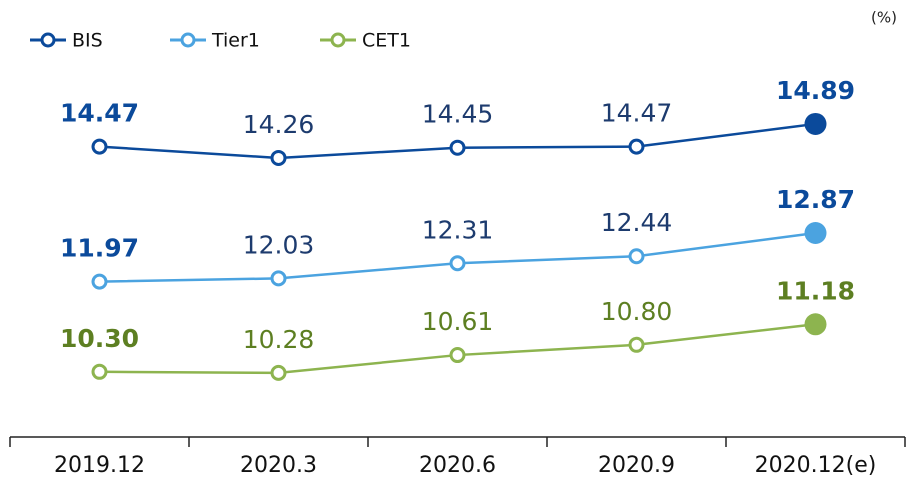 This screenshot has width=909, height=482. Describe the element at coordinates (99, 248) in the screenshot. I see `data-label: 11.97` at that location.